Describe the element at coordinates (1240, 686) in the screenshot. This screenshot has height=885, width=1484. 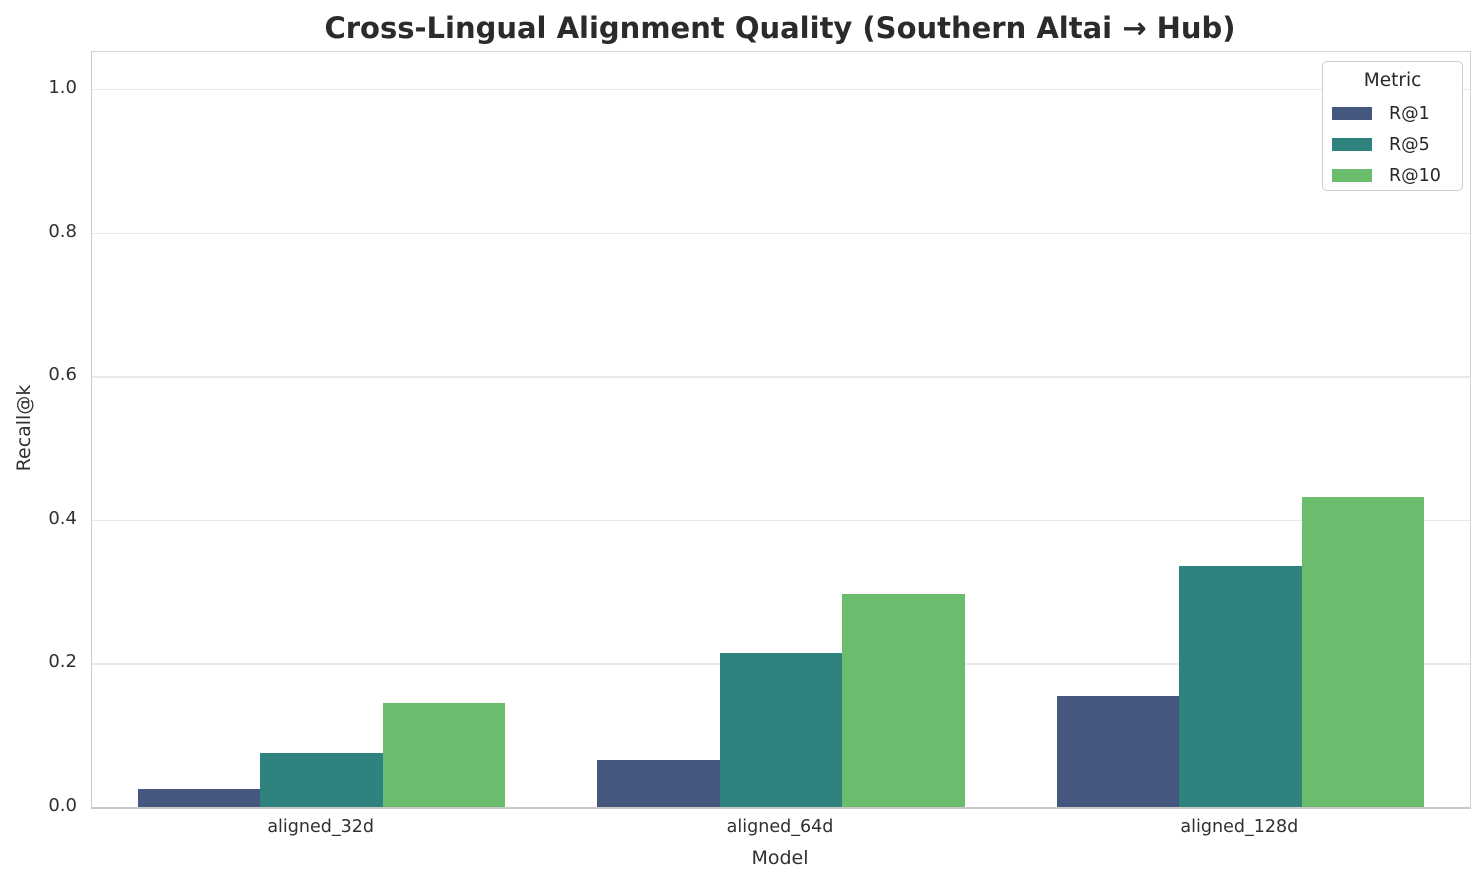
I see `bar-aligned_128d-R@5` at that location.